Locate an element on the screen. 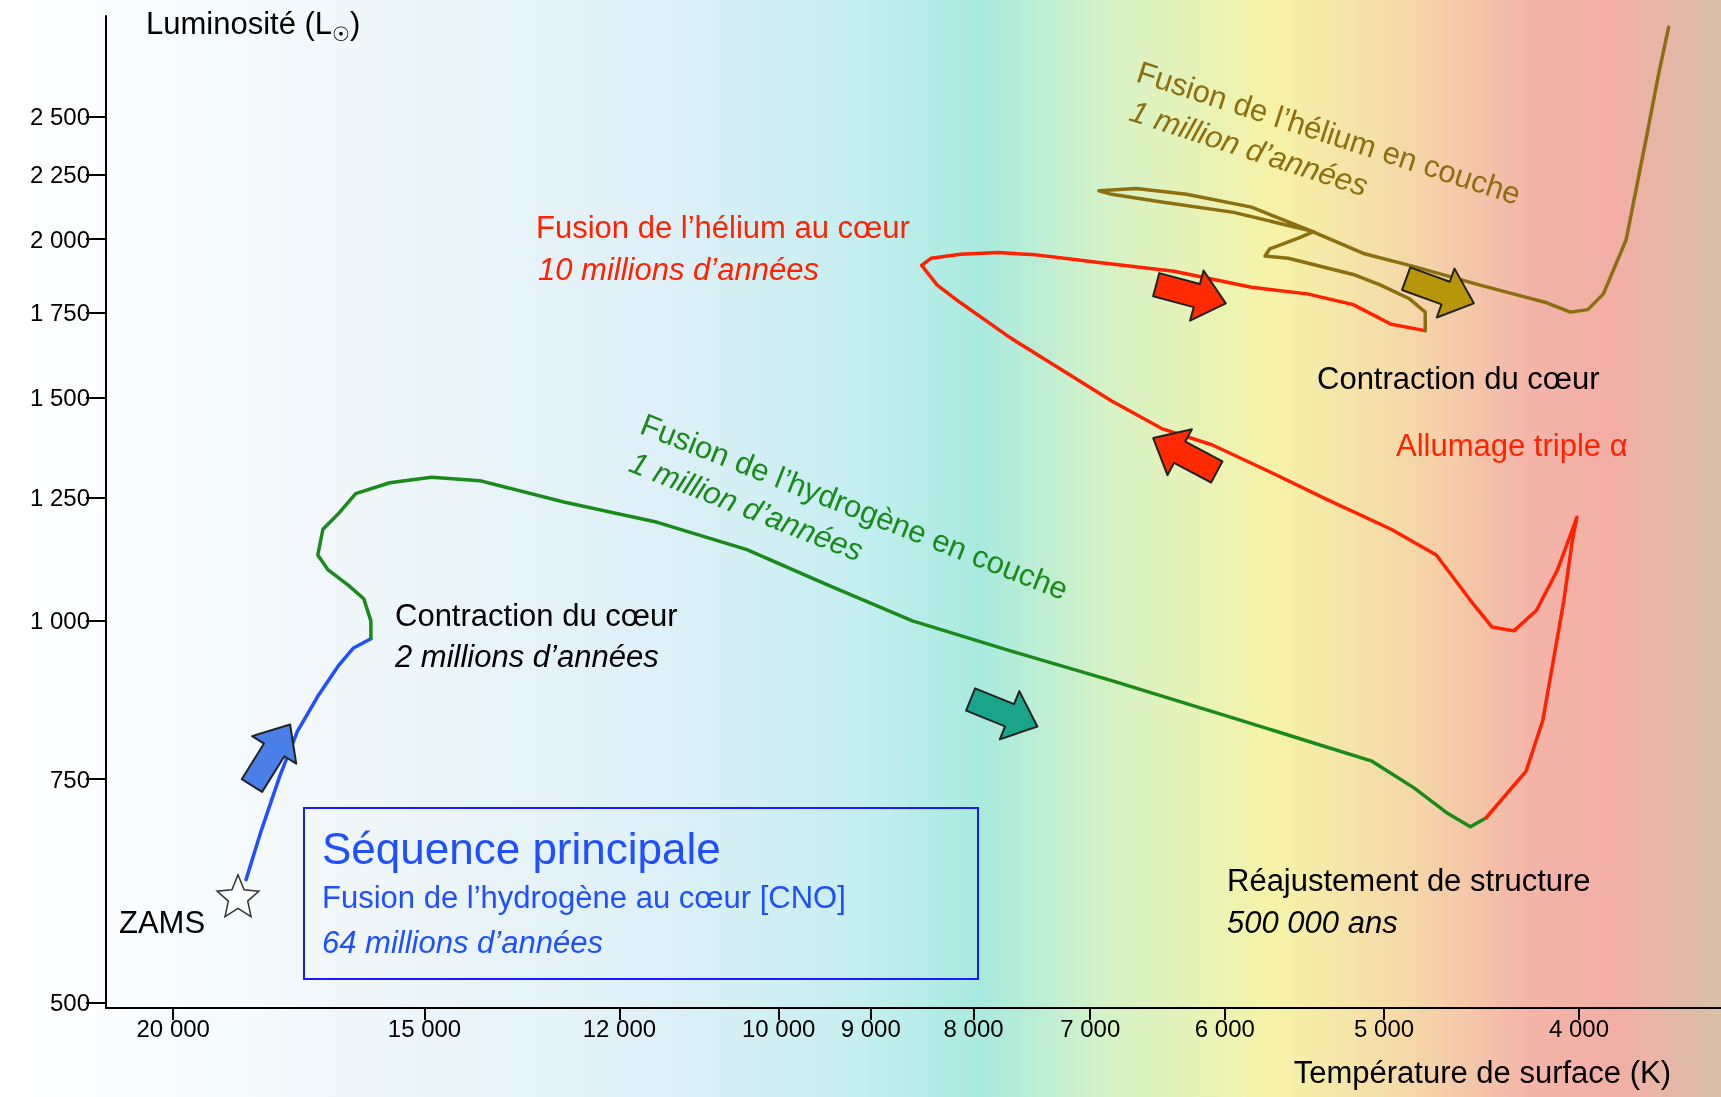 The image size is (1721, 1097). x-tick-label: 20 000 is located at coordinates (173, 1028).